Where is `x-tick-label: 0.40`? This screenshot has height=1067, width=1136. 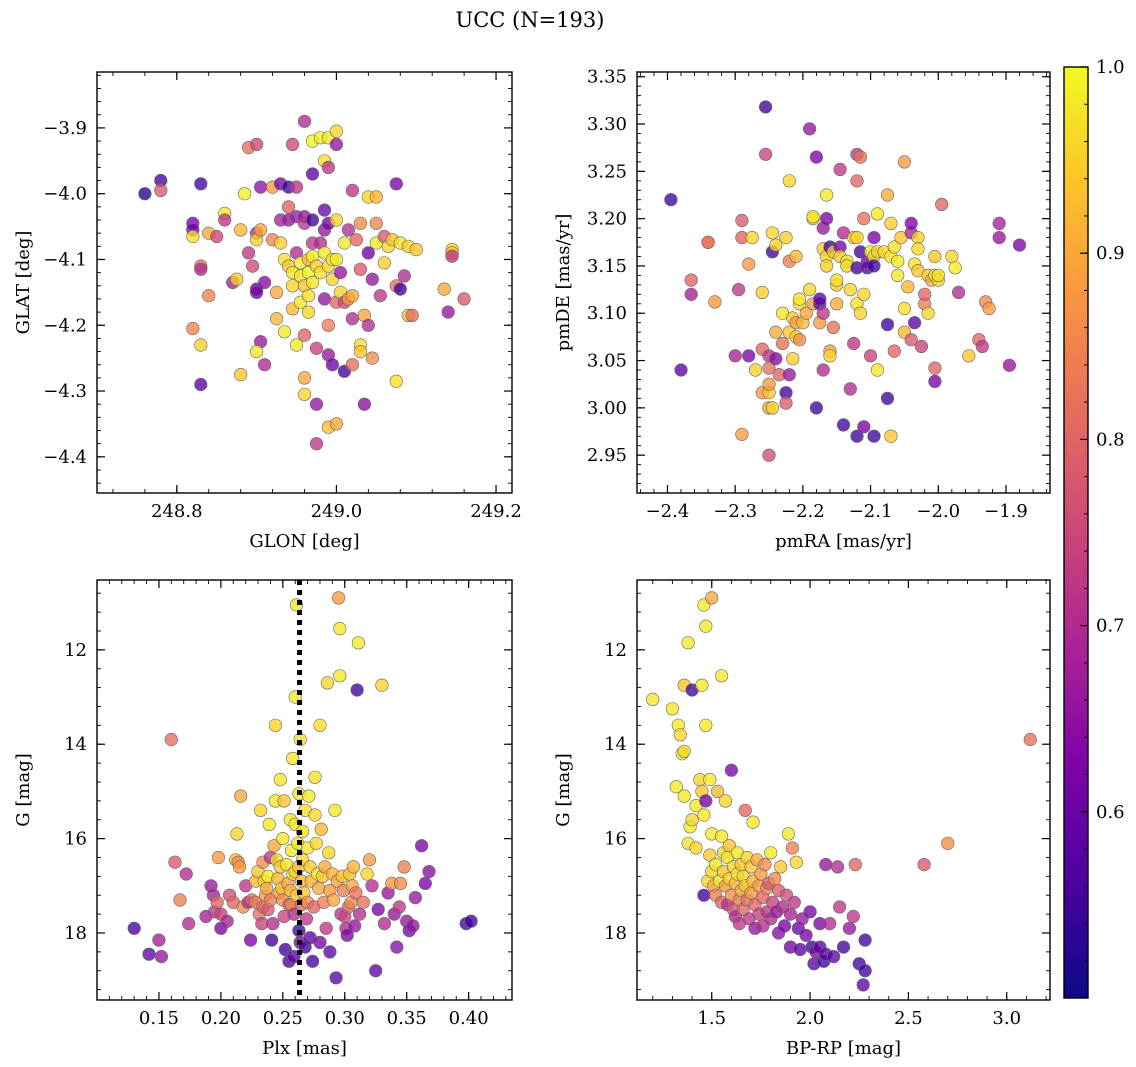
x-tick-label: 0.40 is located at coordinates (469, 1018).